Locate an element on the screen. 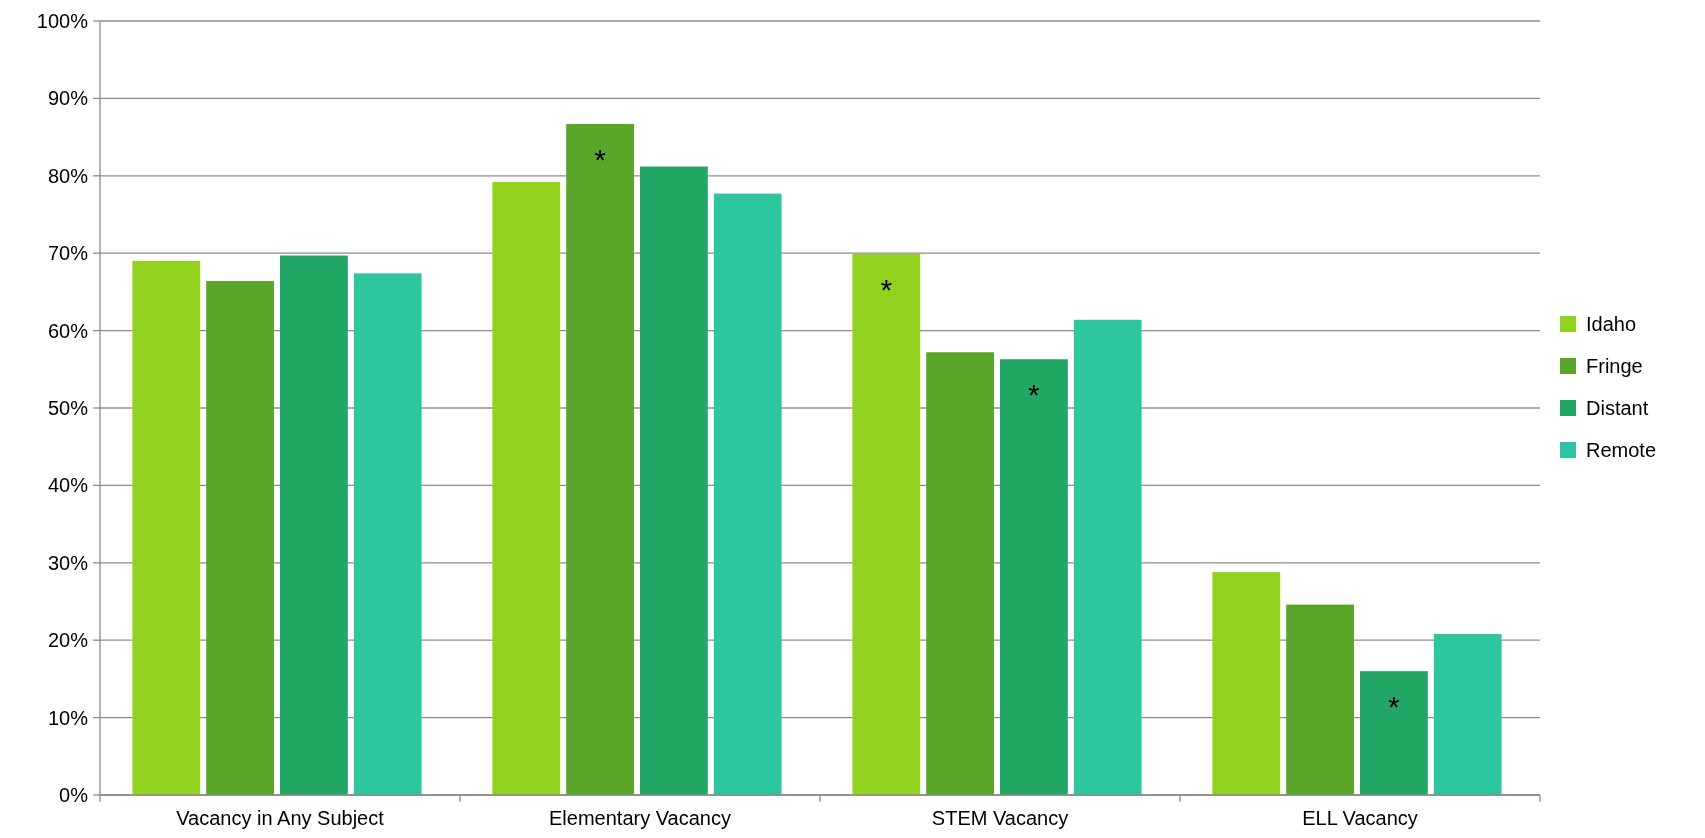 The image size is (1705, 838). y-tick-label: 0% is located at coordinates (74, 795).